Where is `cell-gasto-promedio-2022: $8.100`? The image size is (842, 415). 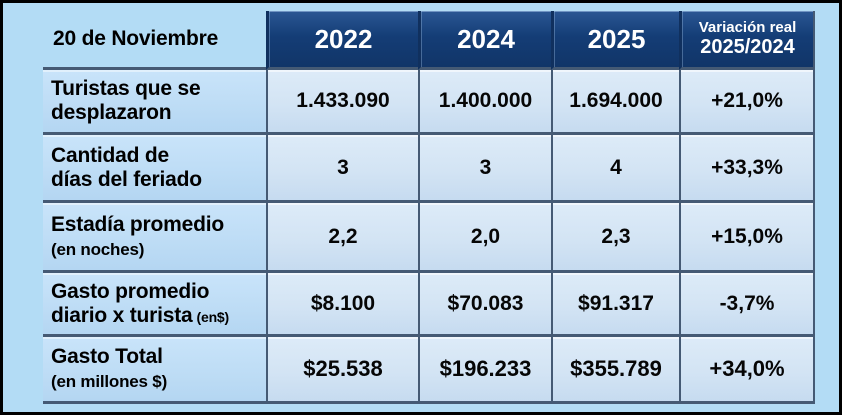 cell-gasto-promedio-2022: $8.100 is located at coordinates (342, 305).